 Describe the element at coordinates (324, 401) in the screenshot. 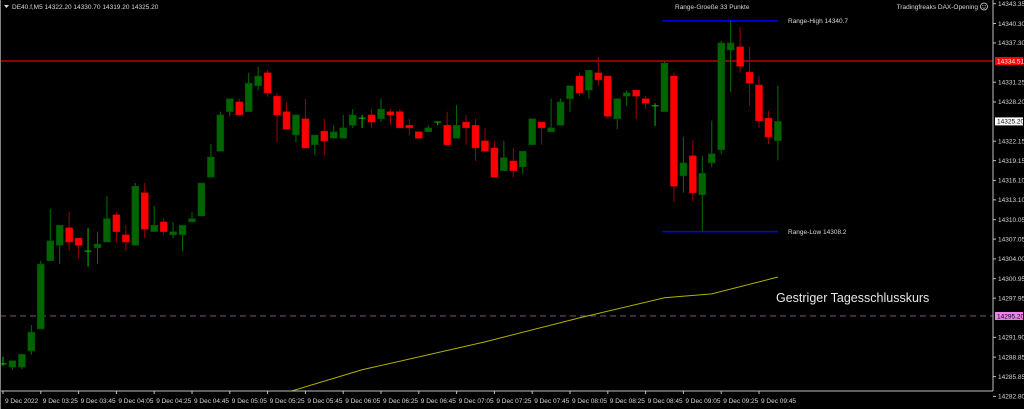

I see `time-tick-label: 9 Dec 05:45` at that location.